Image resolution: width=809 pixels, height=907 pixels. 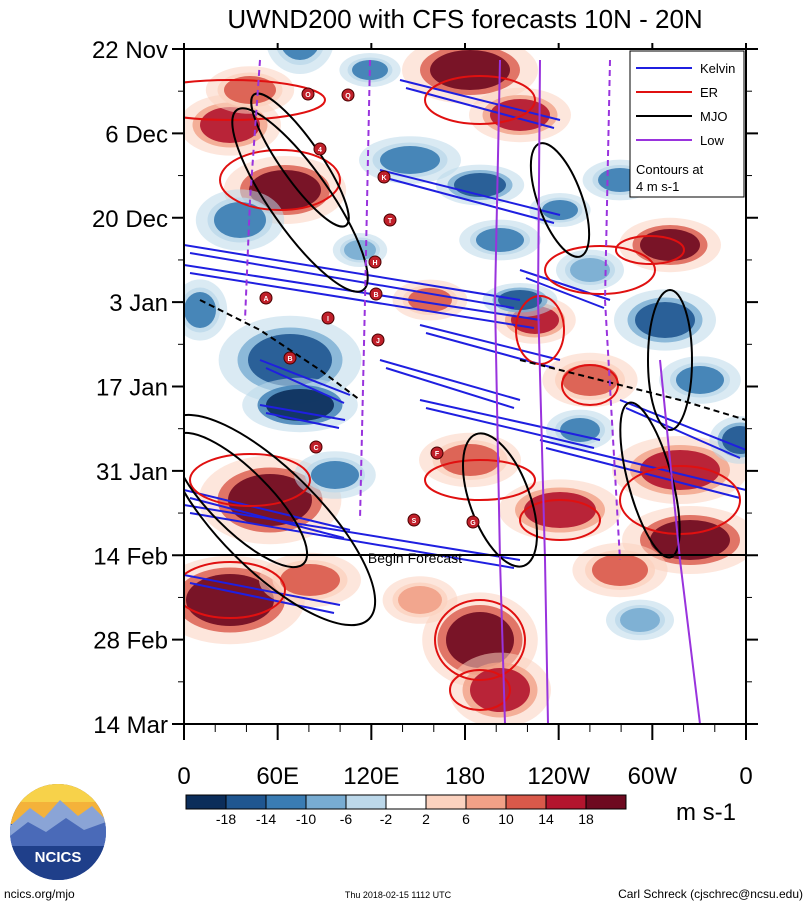 What do you see at coordinates (226, 819) in the screenshot?
I see `colorbar-tick-label: -18` at bounding box center [226, 819].